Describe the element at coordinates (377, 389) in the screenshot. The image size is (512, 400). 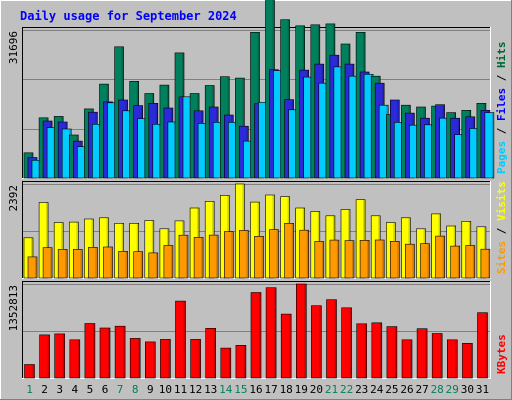
I see `x-tick-label-day-24: 24` at that location.